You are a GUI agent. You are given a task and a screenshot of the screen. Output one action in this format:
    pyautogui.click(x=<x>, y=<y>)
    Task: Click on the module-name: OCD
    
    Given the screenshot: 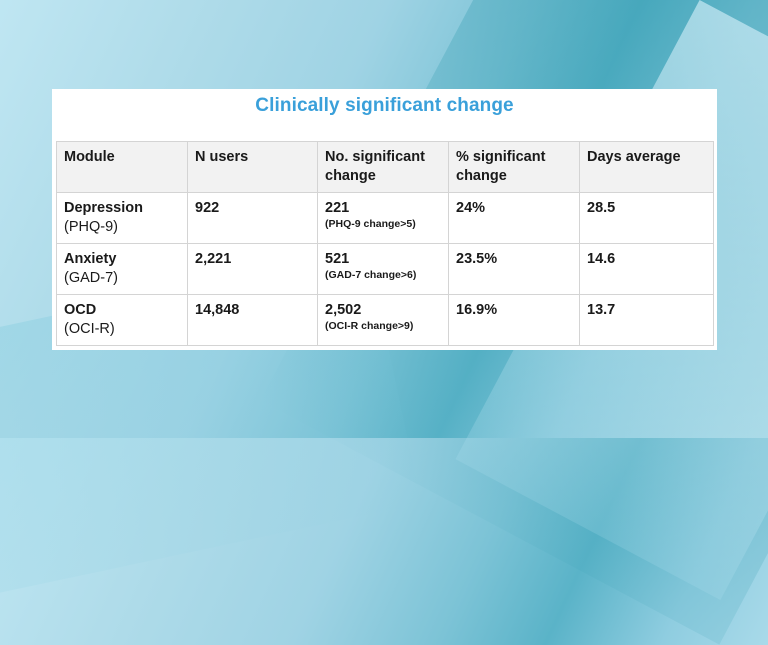 What is the action you would take?
    pyautogui.click(x=80, y=310)
    